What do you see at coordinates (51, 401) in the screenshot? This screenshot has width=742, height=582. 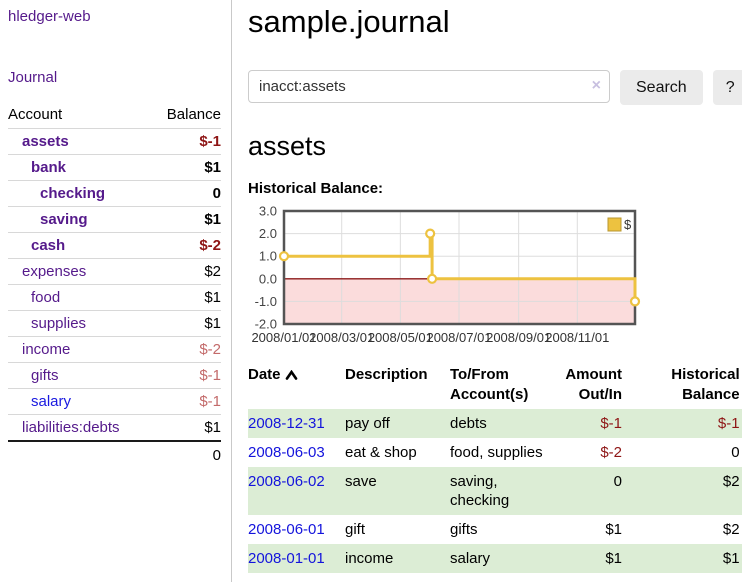 I see `account-link: salary` at bounding box center [51, 401].